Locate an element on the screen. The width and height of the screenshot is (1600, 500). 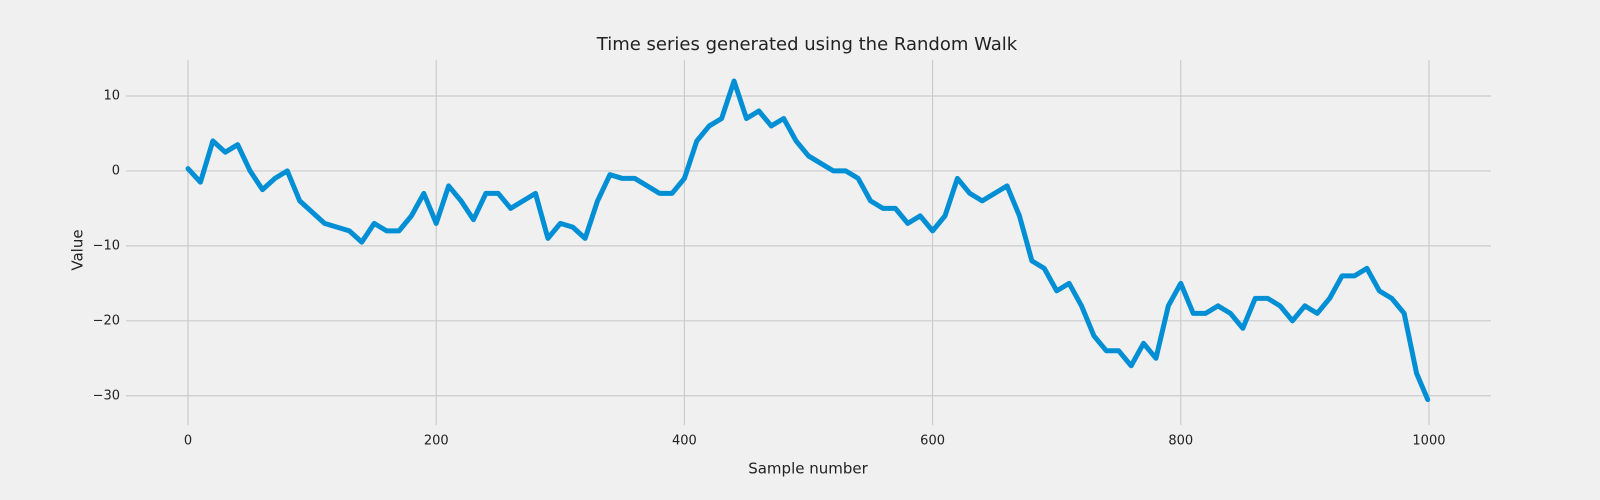
y-tick-label: −20 is located at coordinates (106, 320).